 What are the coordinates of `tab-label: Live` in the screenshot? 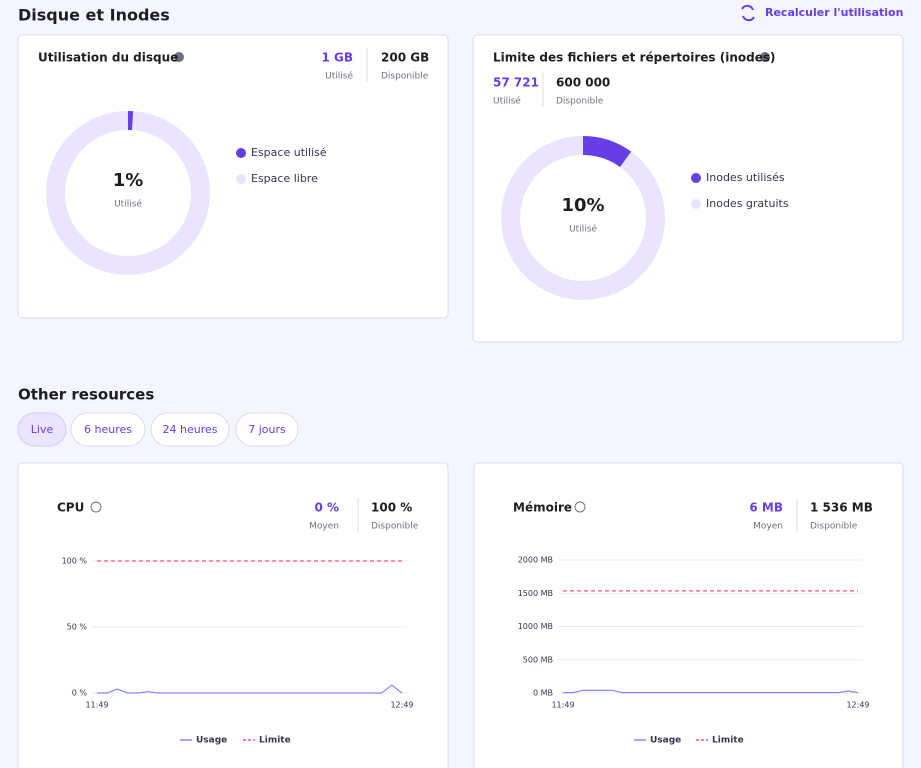 It's located at (42, 429).